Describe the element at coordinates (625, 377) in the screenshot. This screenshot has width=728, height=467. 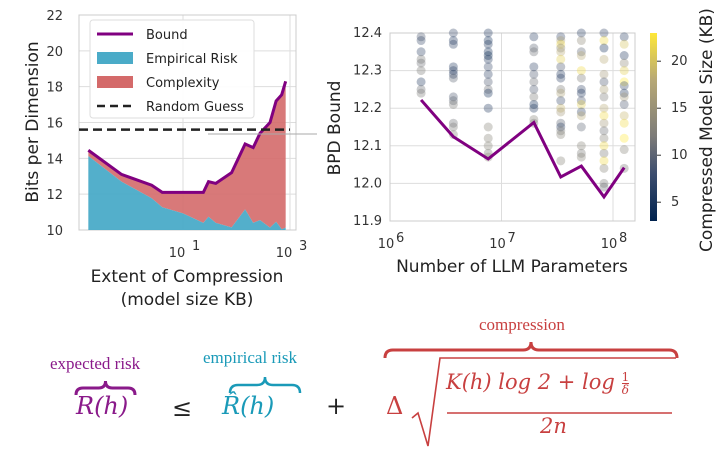
I see `frac-num: 1` at that location.